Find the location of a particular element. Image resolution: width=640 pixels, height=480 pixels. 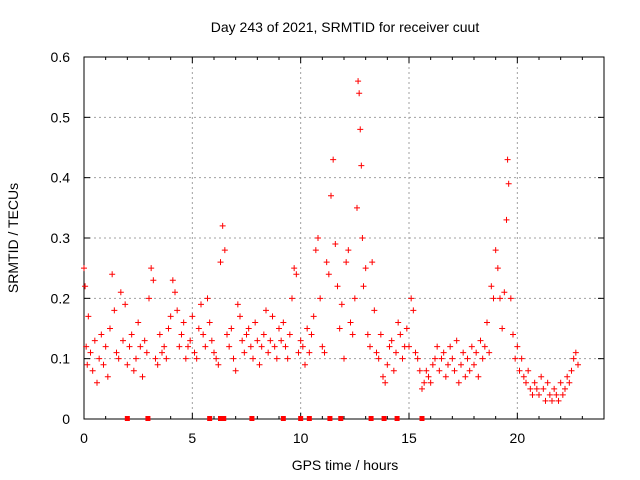

y-axis-title: SRMTID / TECUs is located at coordinates (13, 238).